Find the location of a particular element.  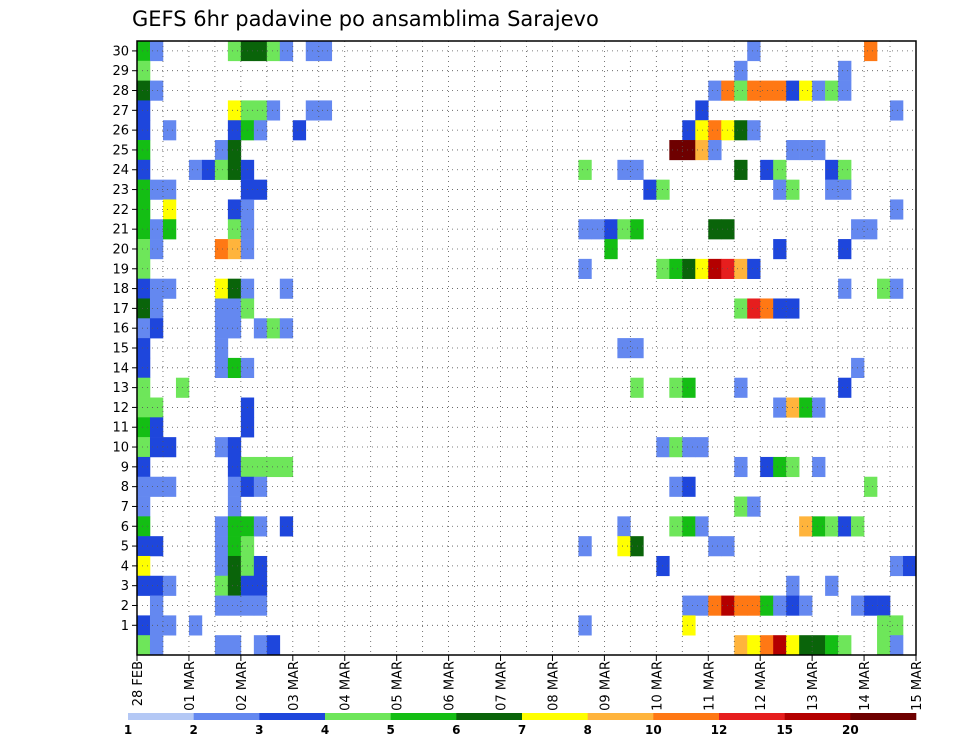

colorbar-label: 4 is located at coordinates (325, 730).